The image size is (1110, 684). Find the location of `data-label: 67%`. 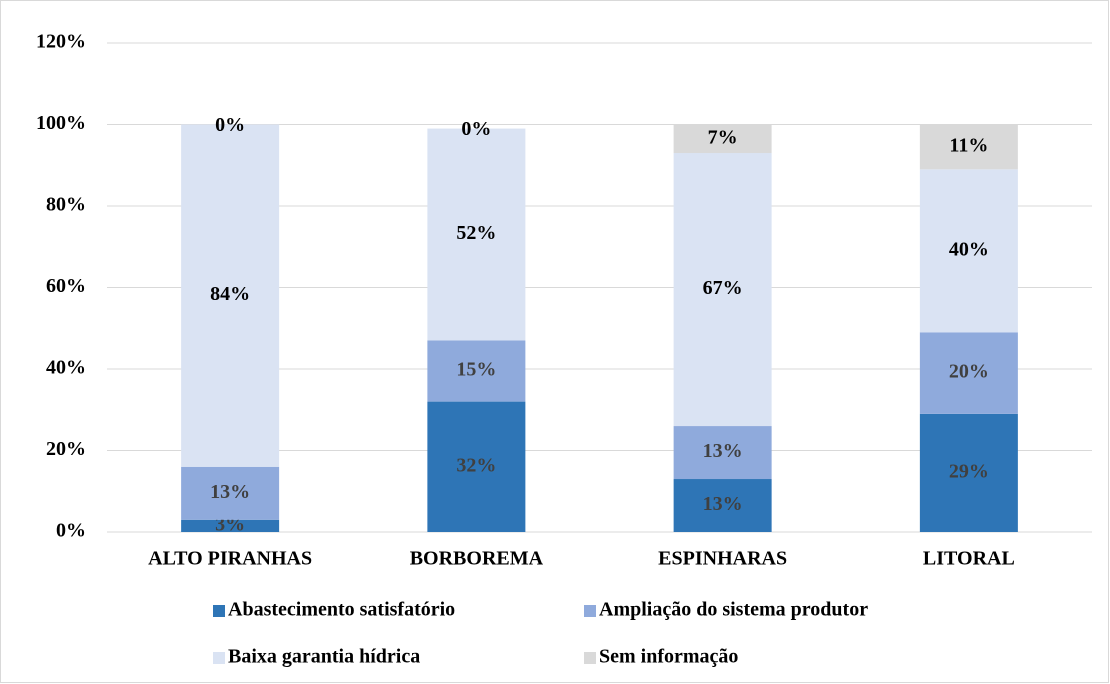

data-label: 67% is located at coordinates (723, 288).